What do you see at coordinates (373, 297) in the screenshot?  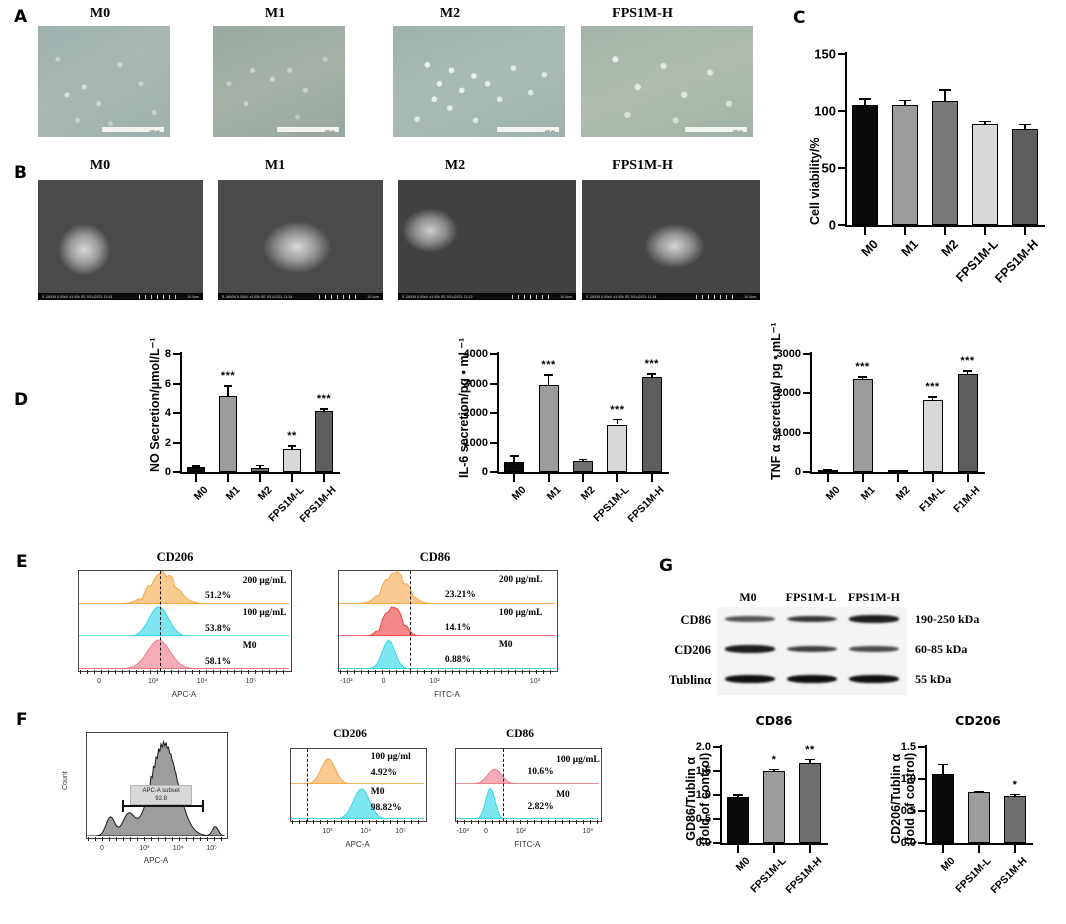 I see `sem-caption-right: 10.0um` at bounding box center [373, 297].